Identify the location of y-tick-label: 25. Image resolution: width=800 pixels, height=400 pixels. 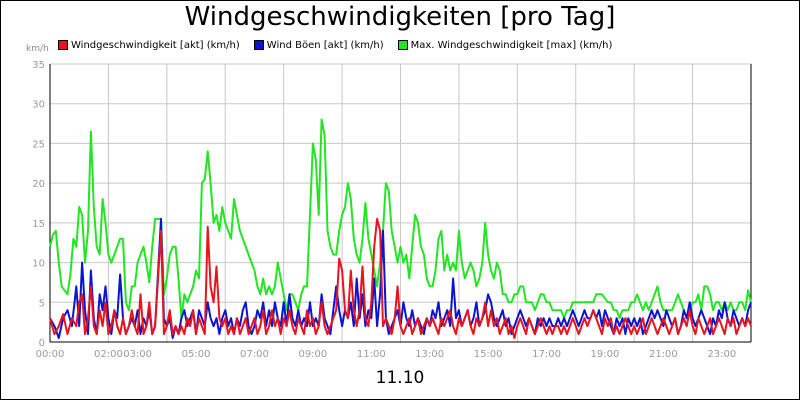
(38, 144).